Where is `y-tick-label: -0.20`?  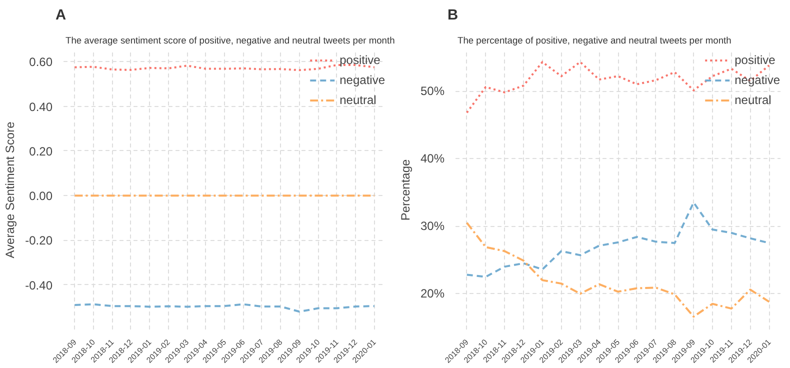 y-tick-label: -0.20 is located at coordinates (39, 241).